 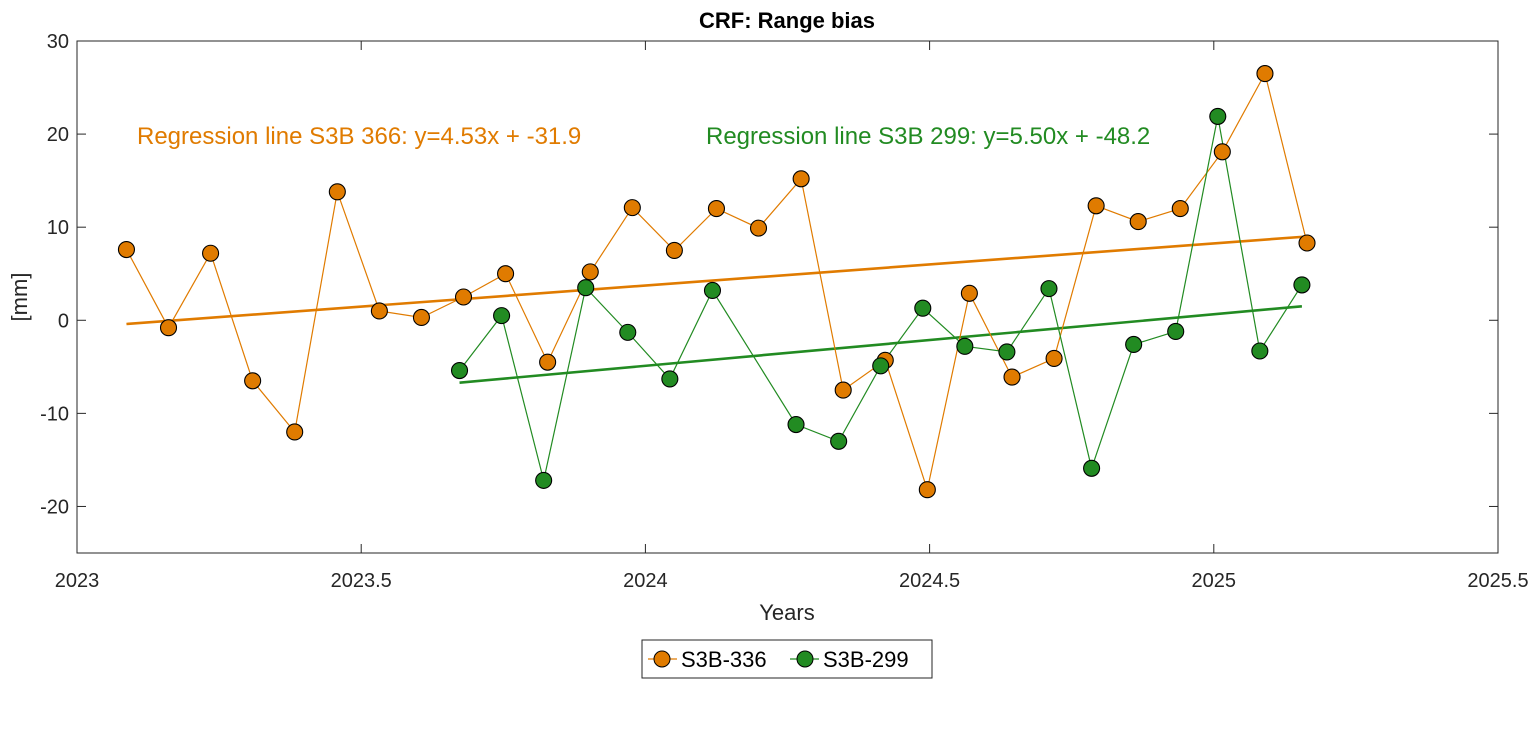 What do you see at coordinates (866, 659) in the screenshot?
I see `legend-label-s3b-299: S3B-299` at bounding box center [866, 659].